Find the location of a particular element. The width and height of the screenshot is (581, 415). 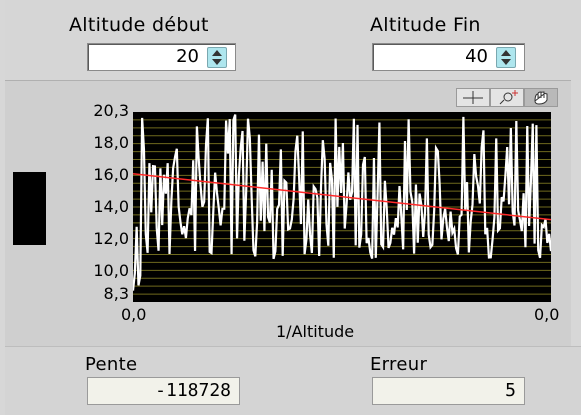

erreur-label: Erreur is located at coordinates (399, 364).